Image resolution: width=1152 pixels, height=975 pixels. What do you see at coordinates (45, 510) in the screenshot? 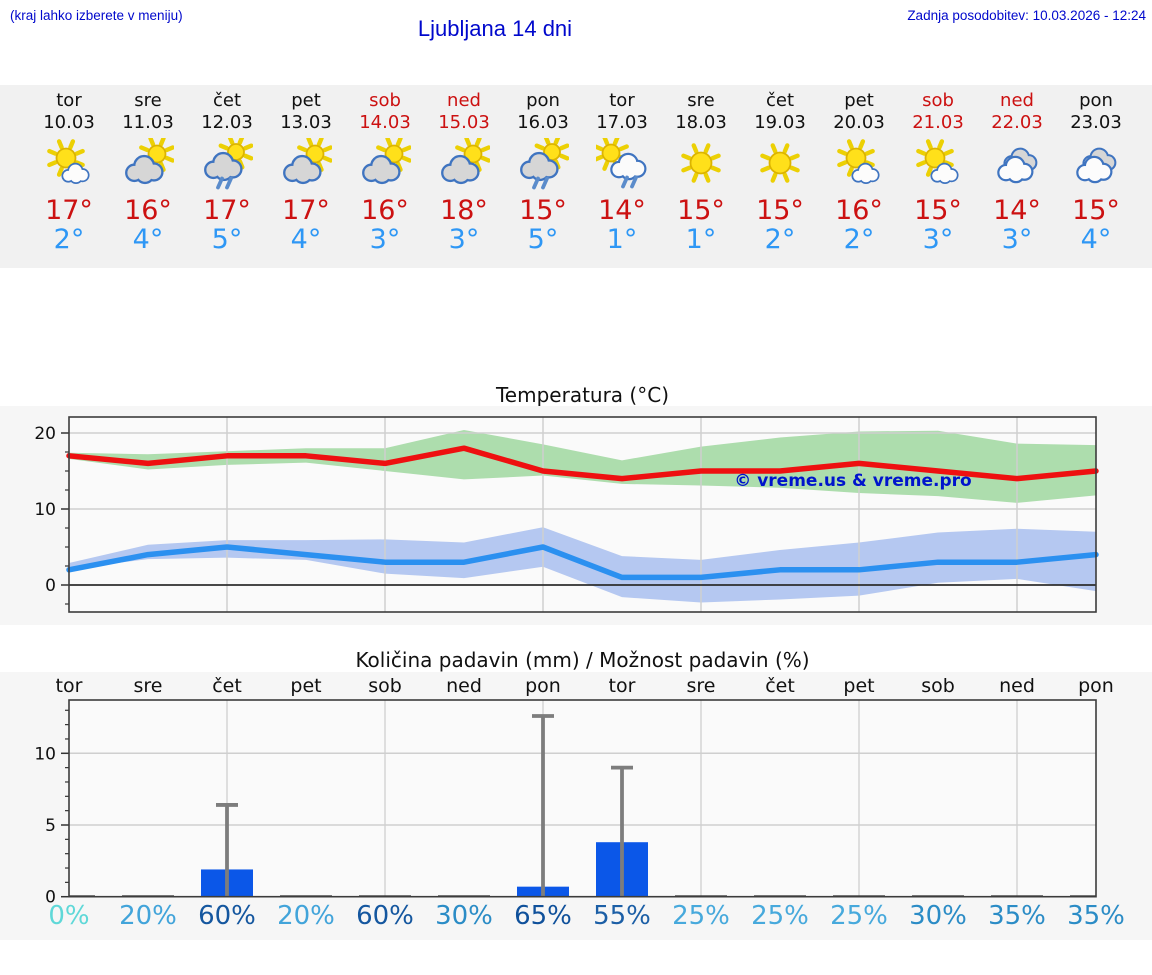
I see `temp-axis-label: 10` at bounding box center [45, 510].